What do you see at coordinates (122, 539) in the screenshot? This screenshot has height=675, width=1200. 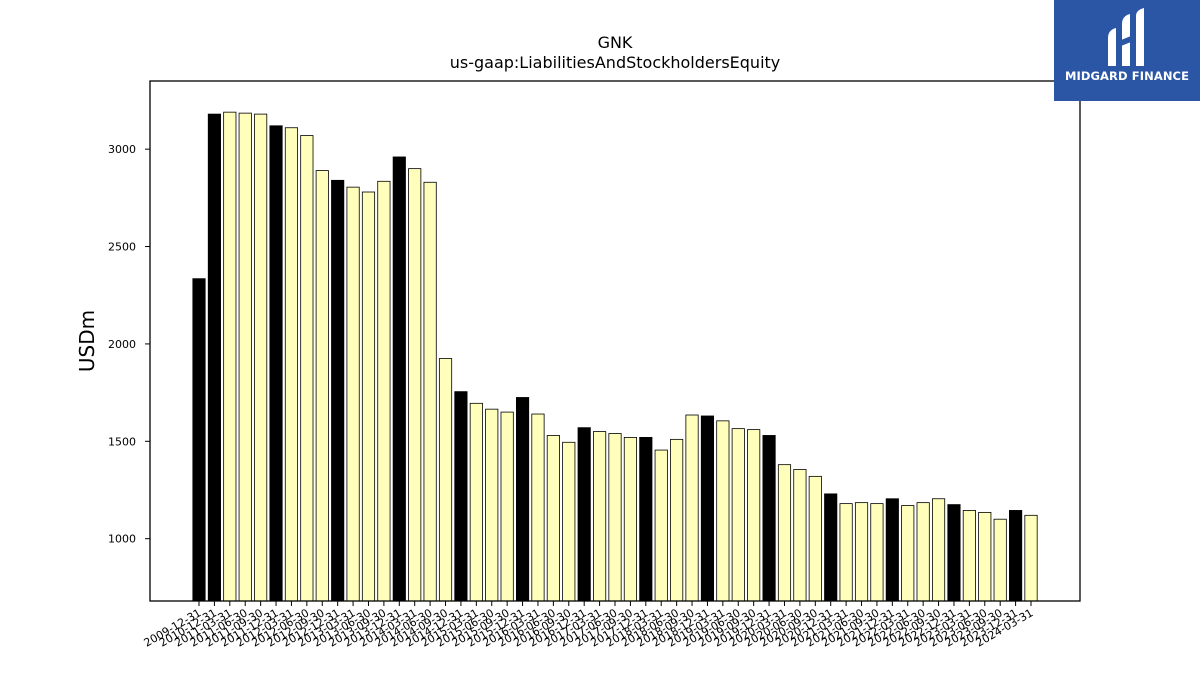 I see `y-tick-label: 1000` at bounding box center [122, 539].